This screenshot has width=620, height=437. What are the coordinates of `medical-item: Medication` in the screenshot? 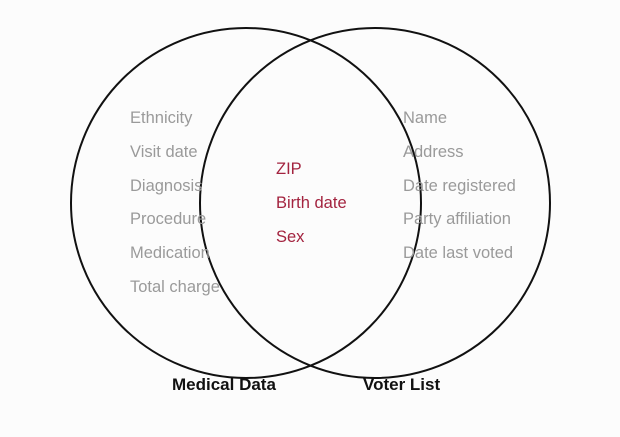 It's located at (170, 253).